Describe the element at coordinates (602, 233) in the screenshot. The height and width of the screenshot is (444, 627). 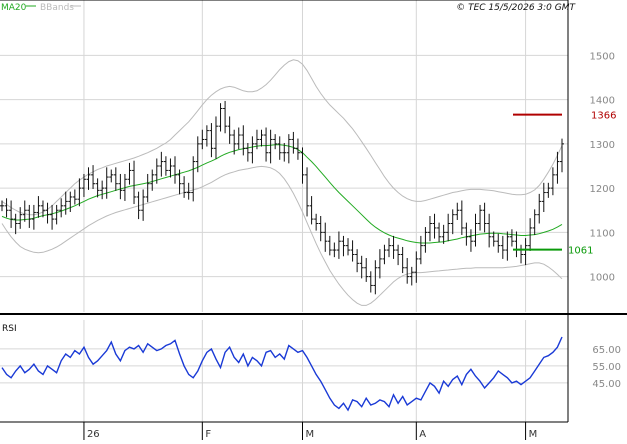
I see `price-tick-label: 1100` at that location.